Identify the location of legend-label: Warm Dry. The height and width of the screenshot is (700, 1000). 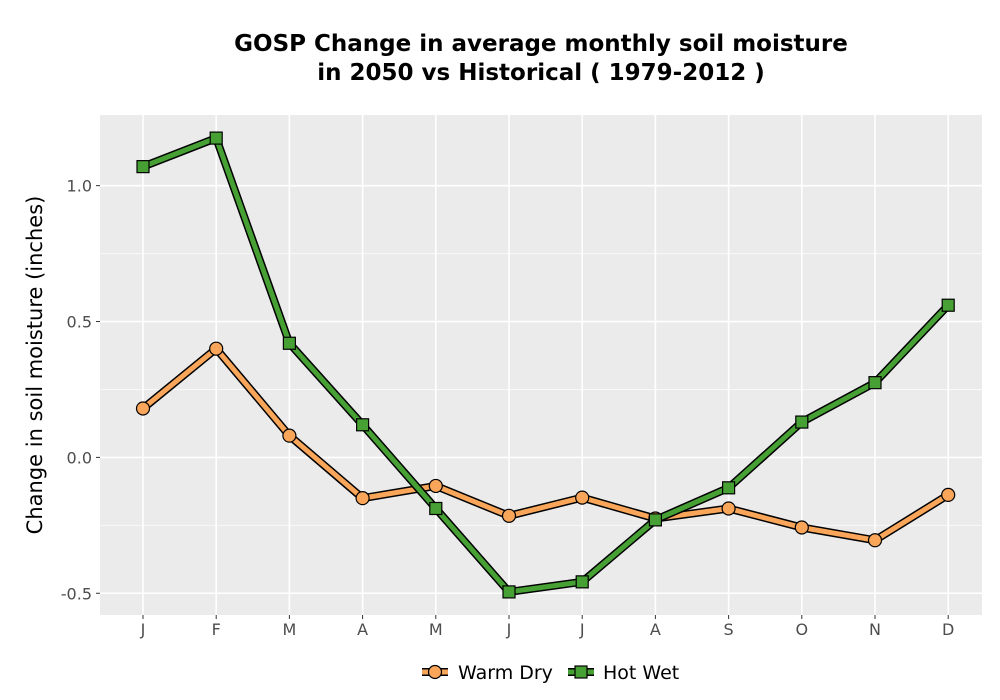
(505, 673).